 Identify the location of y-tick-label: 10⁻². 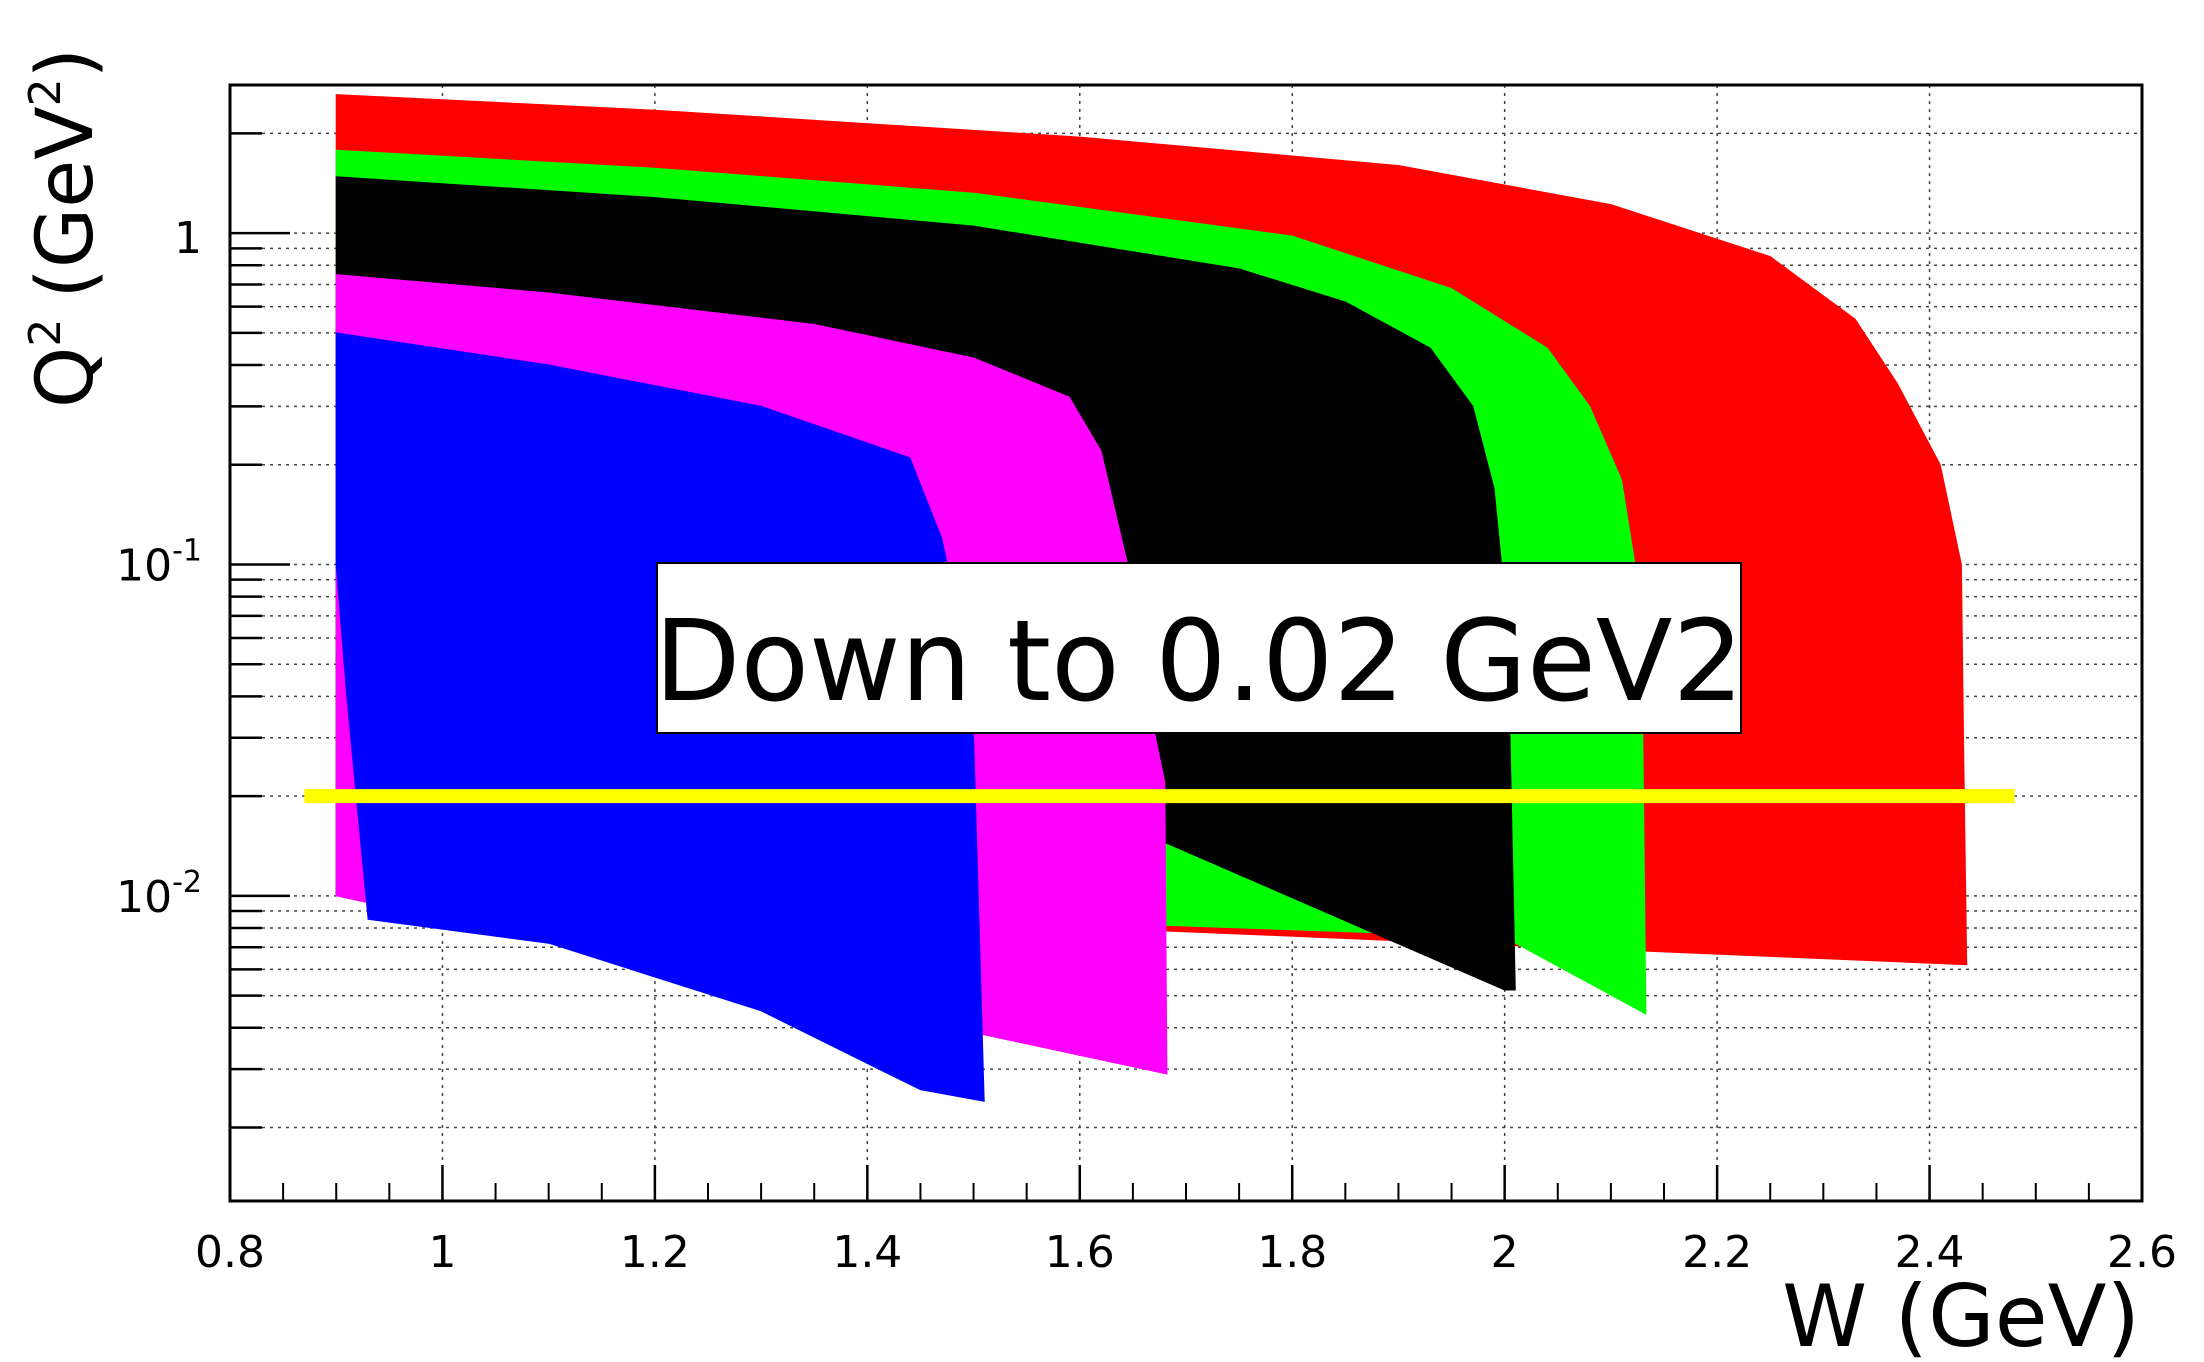
(159, 894).